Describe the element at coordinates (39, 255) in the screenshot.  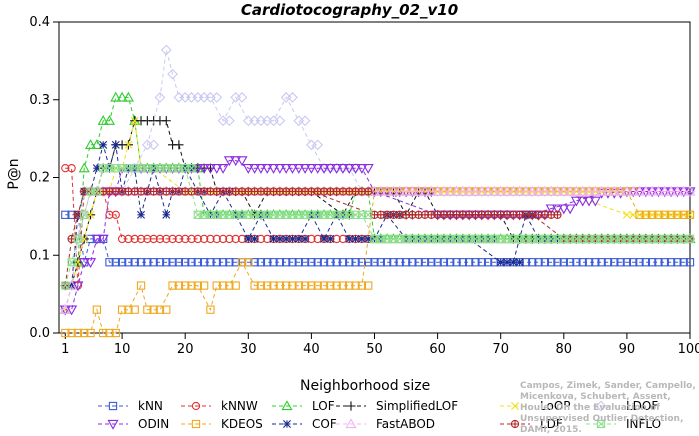
I see `y-tick-label: 0.1` at that location.